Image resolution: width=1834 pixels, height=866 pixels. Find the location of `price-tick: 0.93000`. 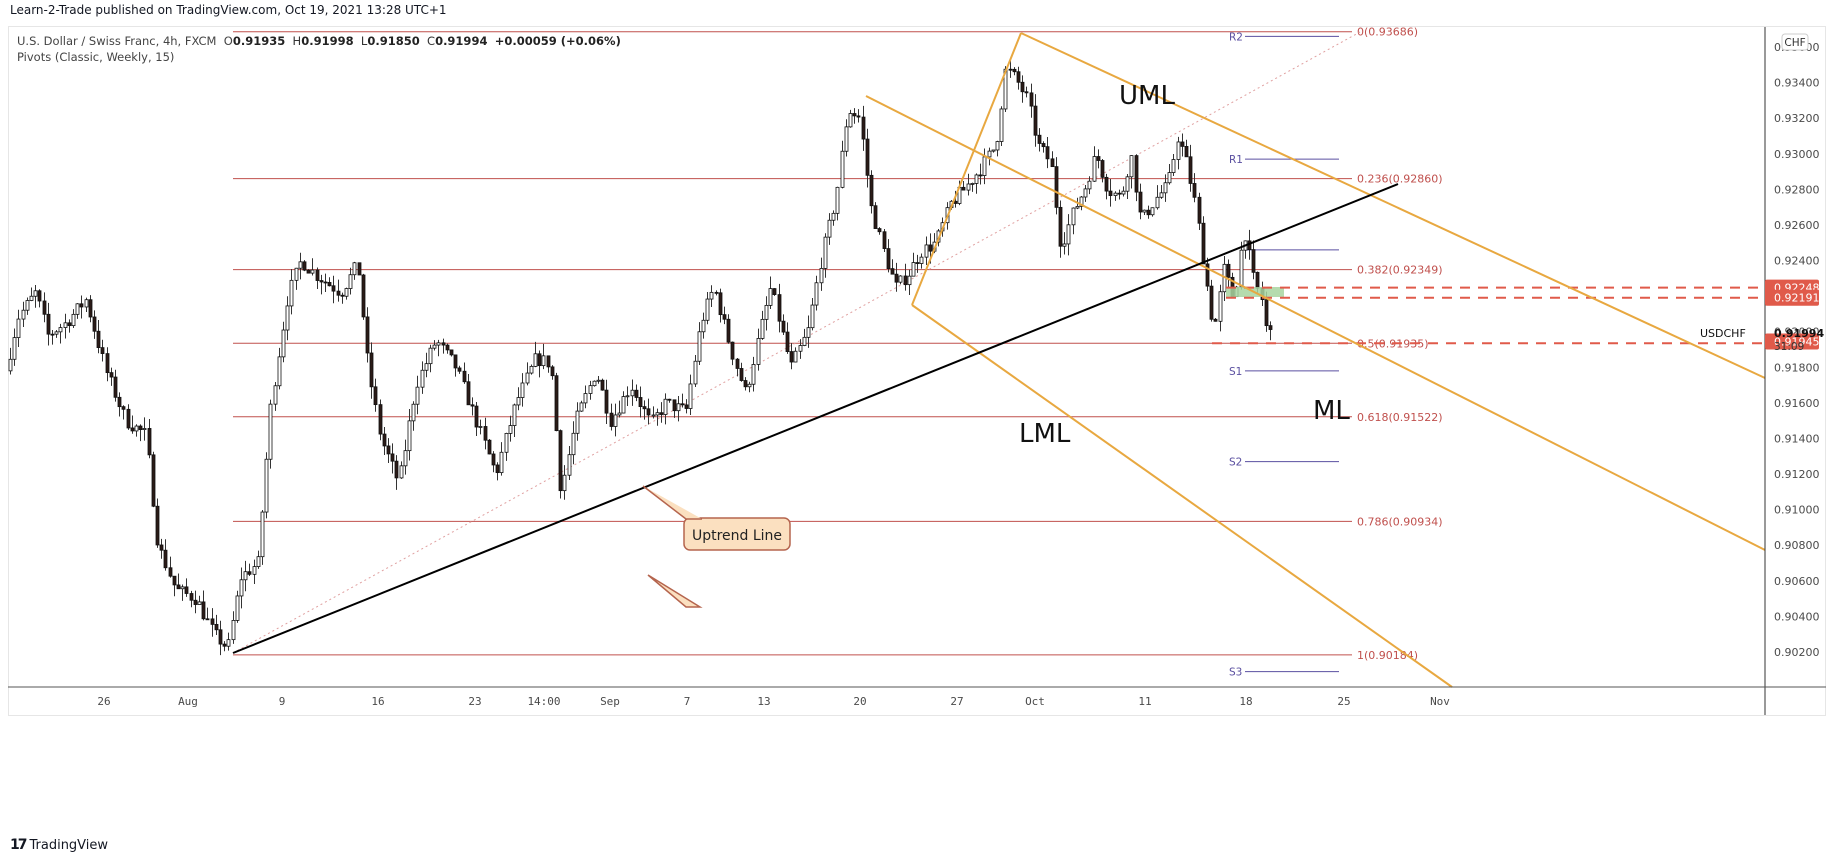

price-tick: 0.93000 is located at coordinates (1797, 154).